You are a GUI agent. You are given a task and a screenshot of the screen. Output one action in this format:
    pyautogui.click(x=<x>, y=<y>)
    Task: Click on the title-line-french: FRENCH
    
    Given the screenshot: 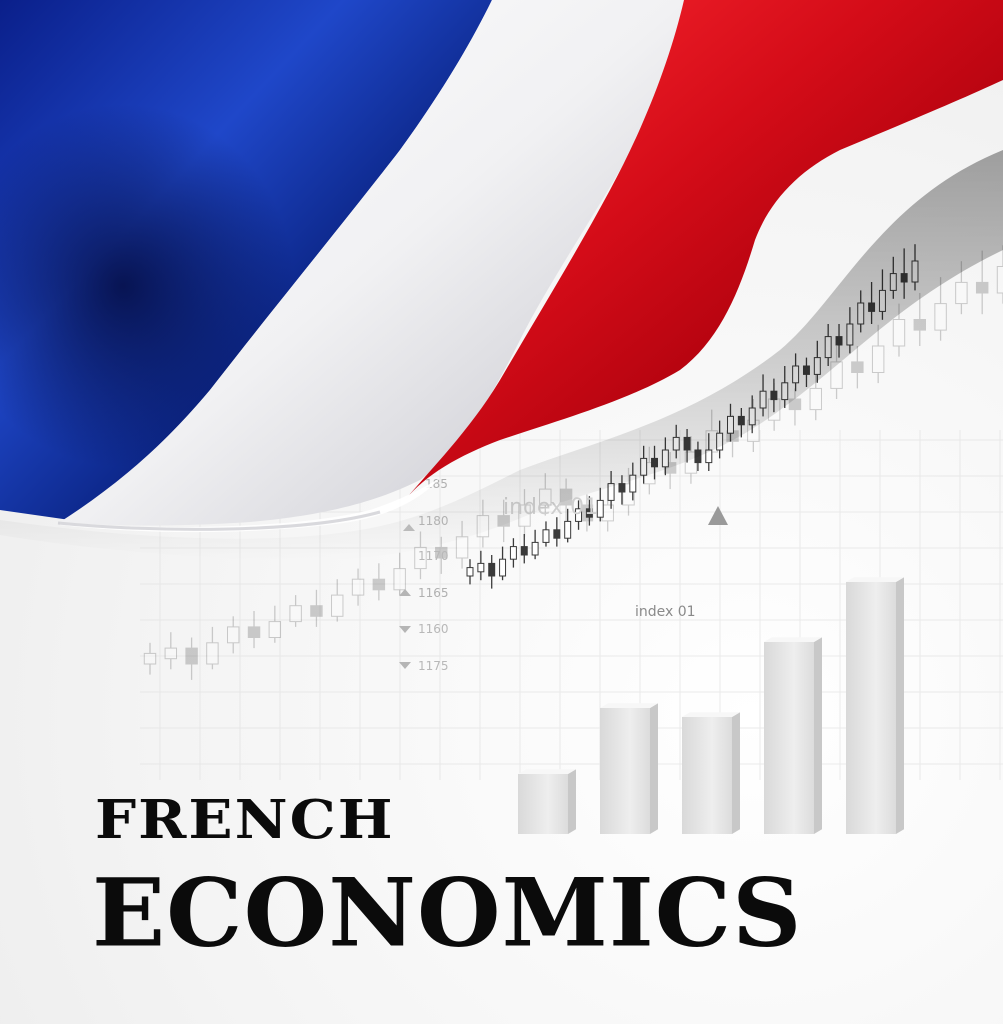 What is the action you would take?
    pyautogui.click(x=245, y=819)
    